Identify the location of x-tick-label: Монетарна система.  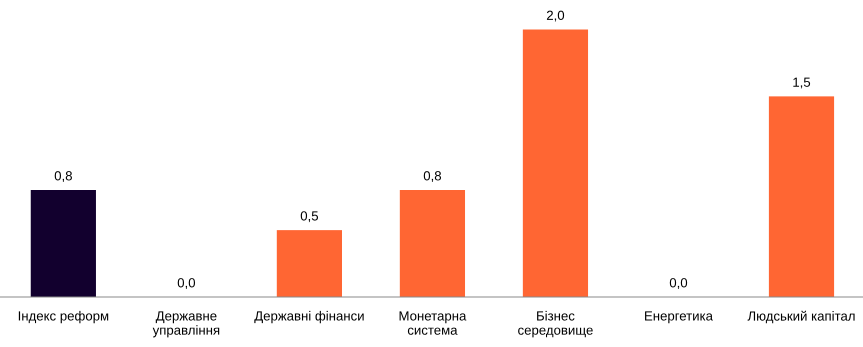
(433, 323).